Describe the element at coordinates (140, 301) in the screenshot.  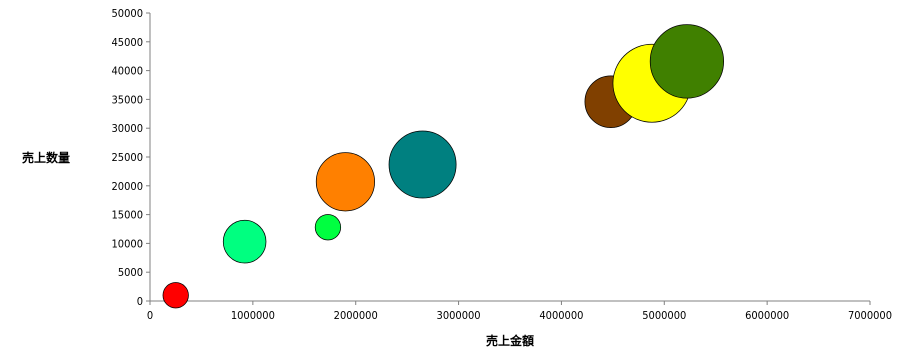
I see `y-tick-label: 0` at that location.